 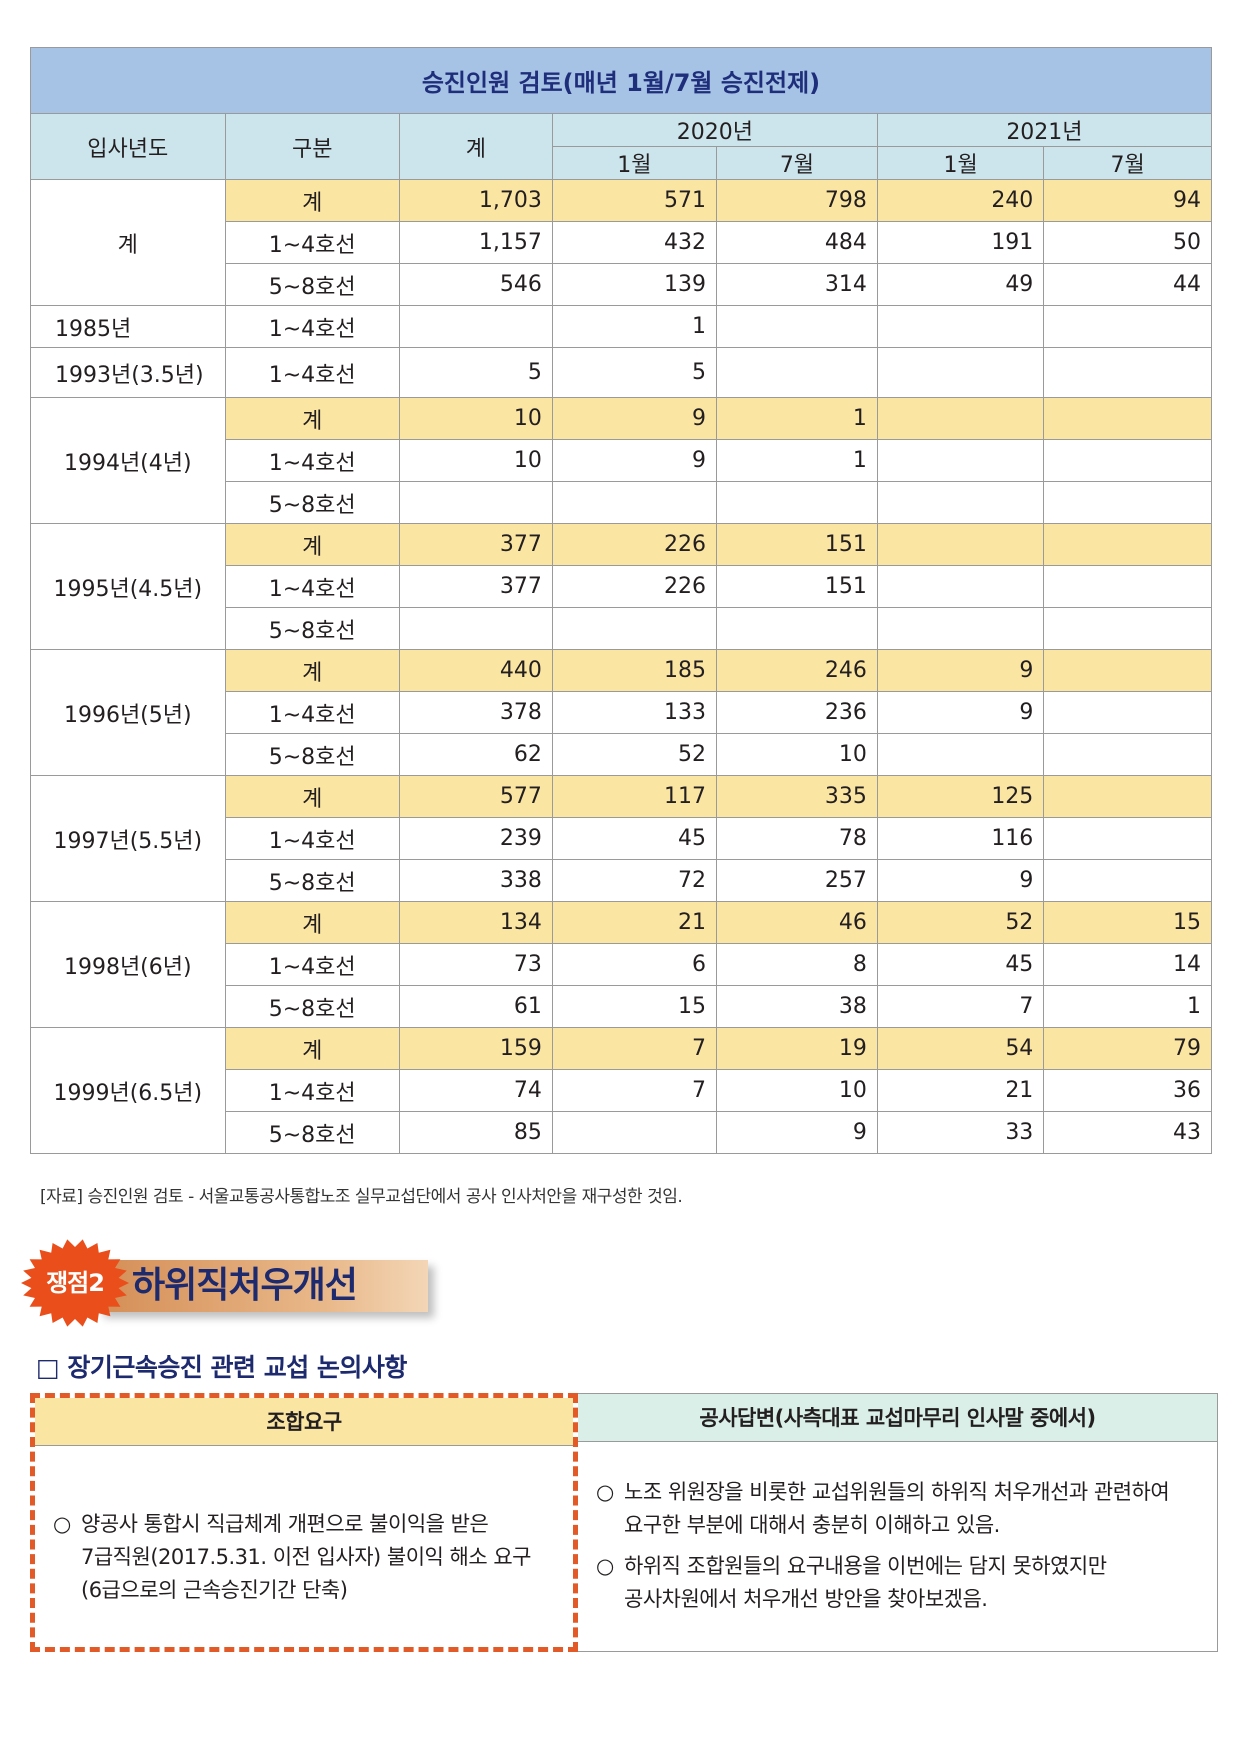 I want to click on value-cell-y2020-jan: 117, so click(x=634, y=796).